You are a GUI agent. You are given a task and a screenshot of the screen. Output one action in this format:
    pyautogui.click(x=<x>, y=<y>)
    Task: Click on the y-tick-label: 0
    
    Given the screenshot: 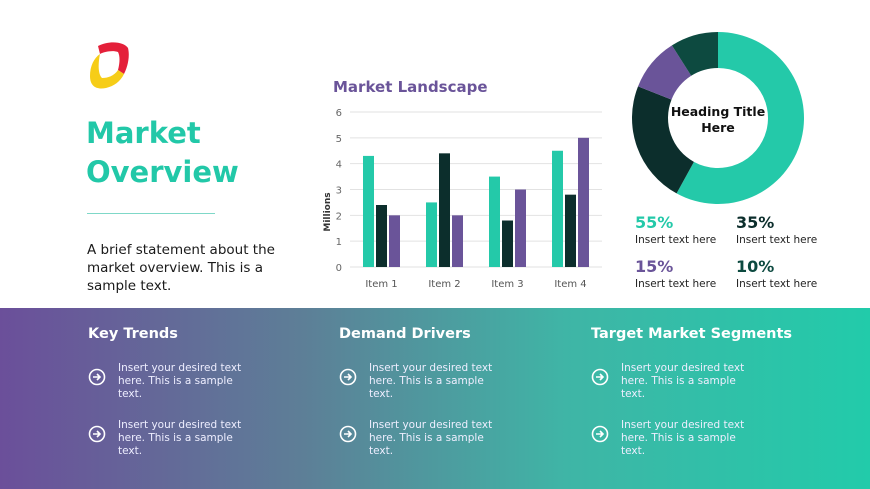 What is the action you would take?
    pyautogui.click(x=339, y=268)
    